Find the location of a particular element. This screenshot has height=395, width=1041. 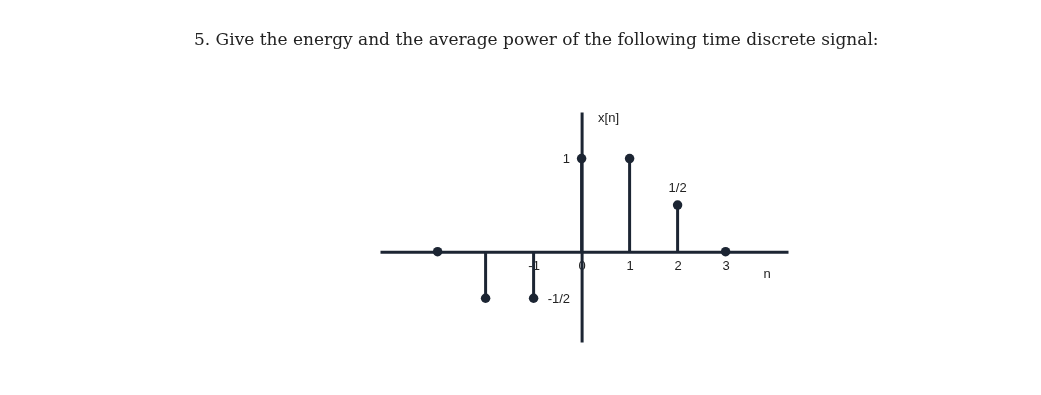

x-tick-label: 2 is located at coordinates (678, 266).